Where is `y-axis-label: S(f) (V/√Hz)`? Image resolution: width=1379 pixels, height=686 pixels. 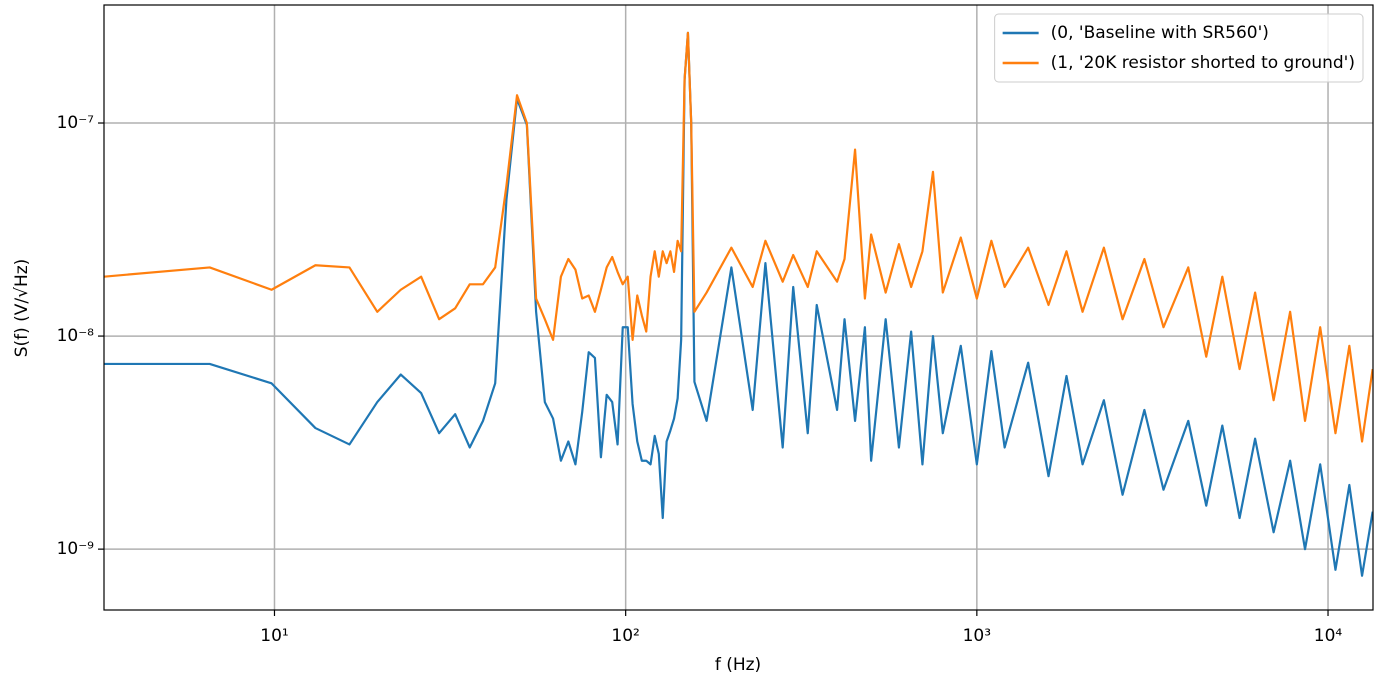
y-axis-label: S(f) (V/√Hz) is located at coordinates (22, 308).